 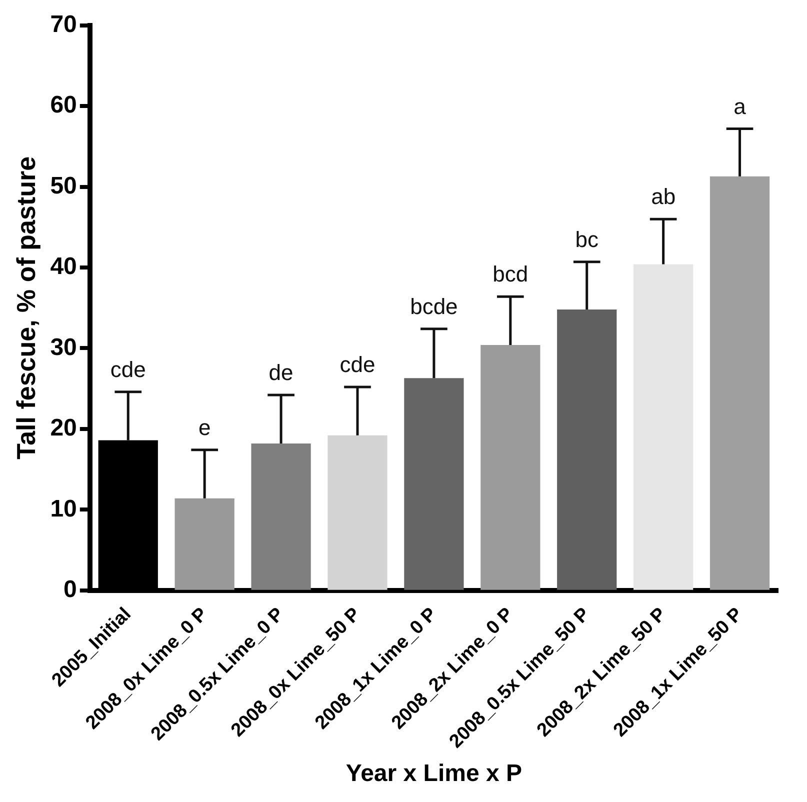 What do you see at coordinates (63, 347) in the screenshot?
I see `y-tick-label: 30` at bounding box center [63, 347].